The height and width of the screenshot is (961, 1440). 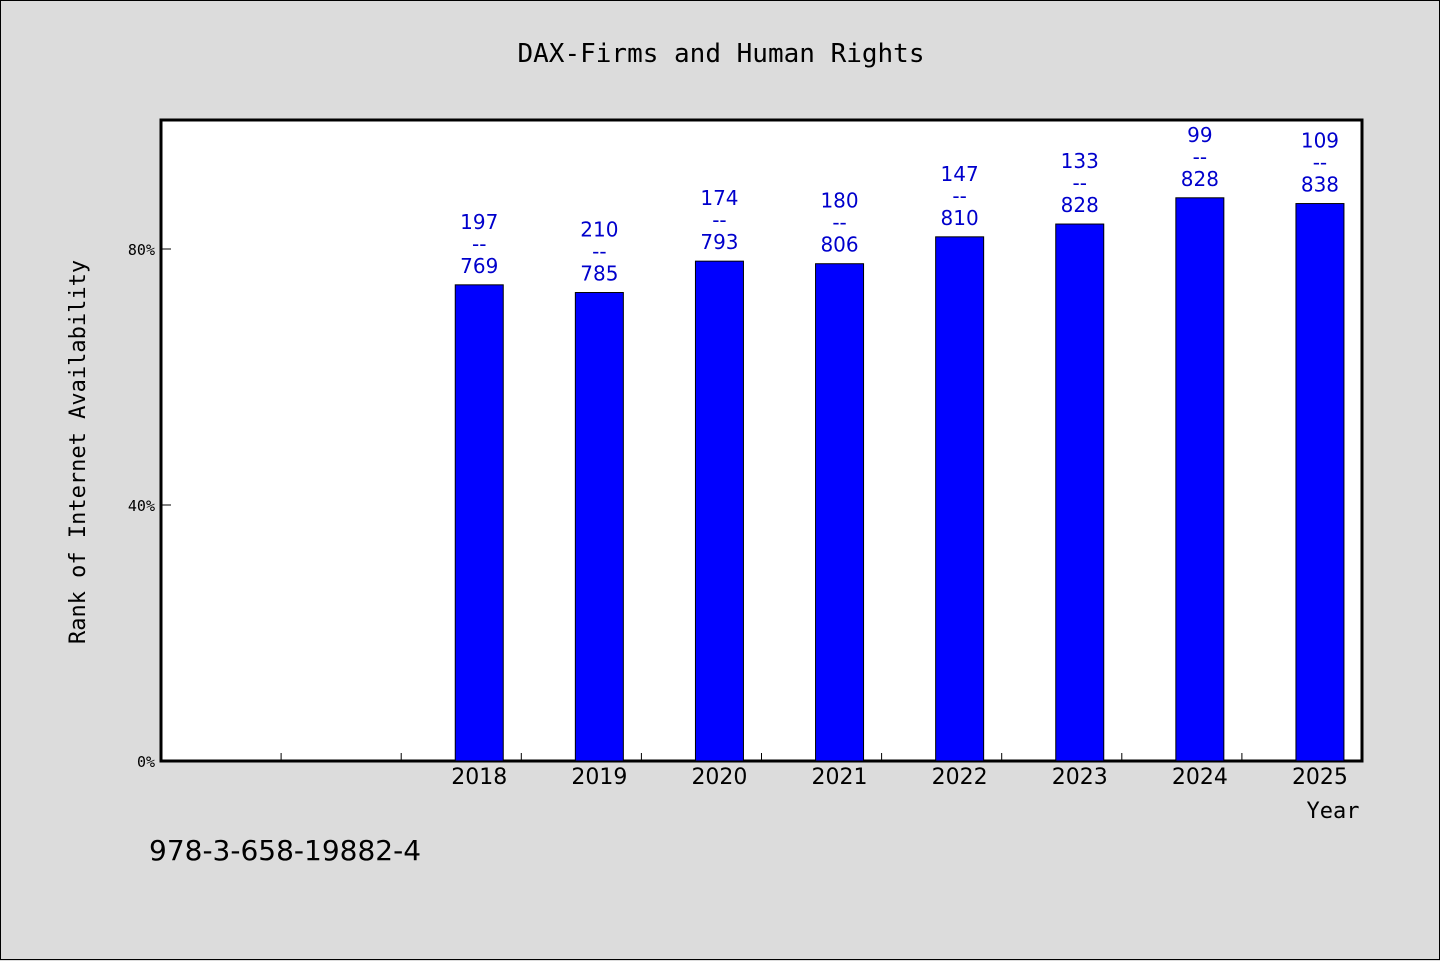 What do you see at coordinates (599, 777) in the screenshot?
I see `x-tick-label: 2019` at bounding box center [599, 777].